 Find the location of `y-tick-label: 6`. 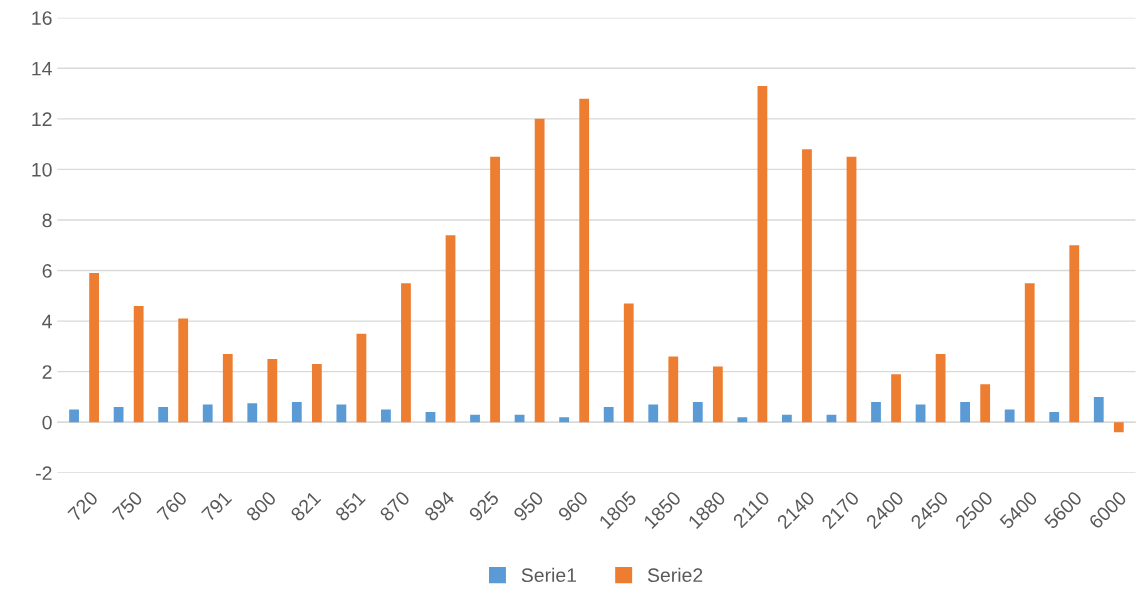

y-tick-label: 6 is located at coordinates (47, 271).